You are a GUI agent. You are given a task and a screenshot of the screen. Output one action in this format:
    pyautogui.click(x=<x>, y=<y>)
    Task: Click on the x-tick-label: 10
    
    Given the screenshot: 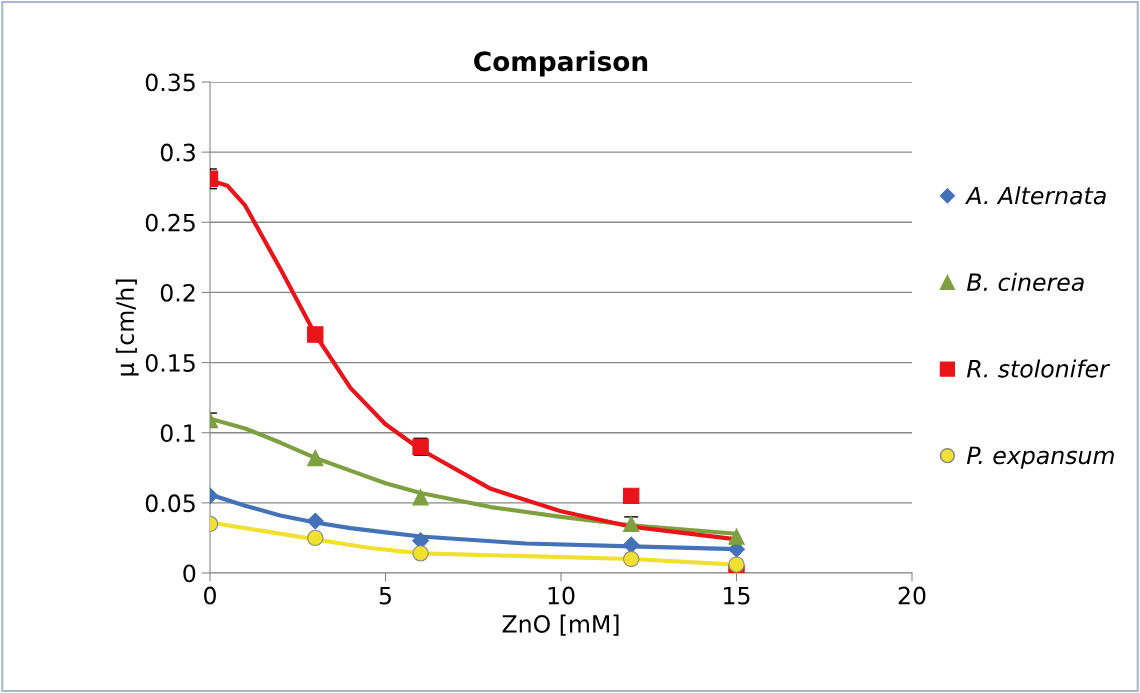 What is the action you would take?
    pyautogui.click(x=561, y=595)
    